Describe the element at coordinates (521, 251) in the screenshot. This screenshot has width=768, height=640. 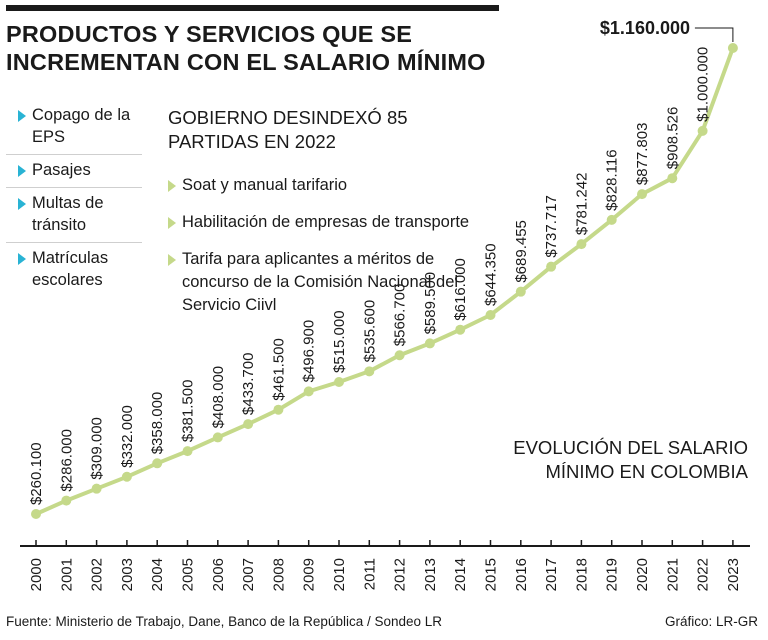
I see `data-label: $689.455` at that location.